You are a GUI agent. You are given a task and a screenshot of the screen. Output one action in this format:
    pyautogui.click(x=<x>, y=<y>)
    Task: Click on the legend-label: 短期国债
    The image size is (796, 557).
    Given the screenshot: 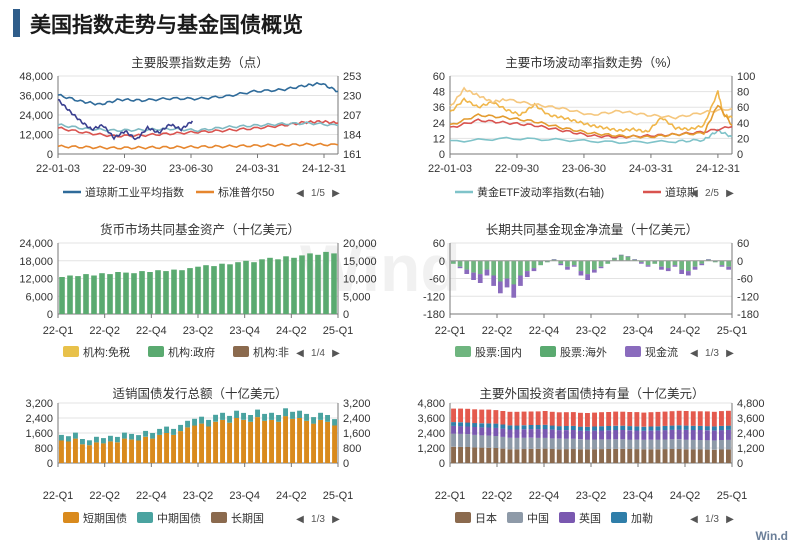 What is the action you would take?
    pyautogui.click(x=105, y=518)
    